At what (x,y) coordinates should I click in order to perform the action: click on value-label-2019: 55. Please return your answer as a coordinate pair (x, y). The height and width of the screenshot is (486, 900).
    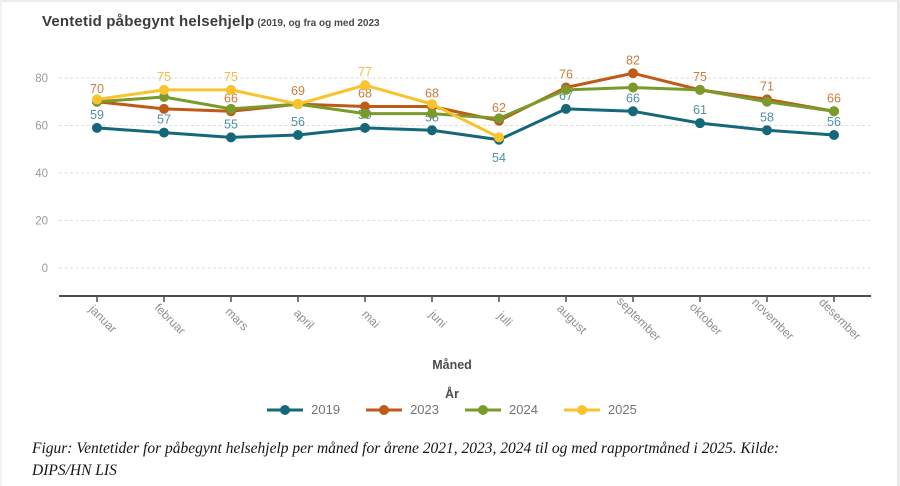
    Looking at the image, I should click on (231, 124).